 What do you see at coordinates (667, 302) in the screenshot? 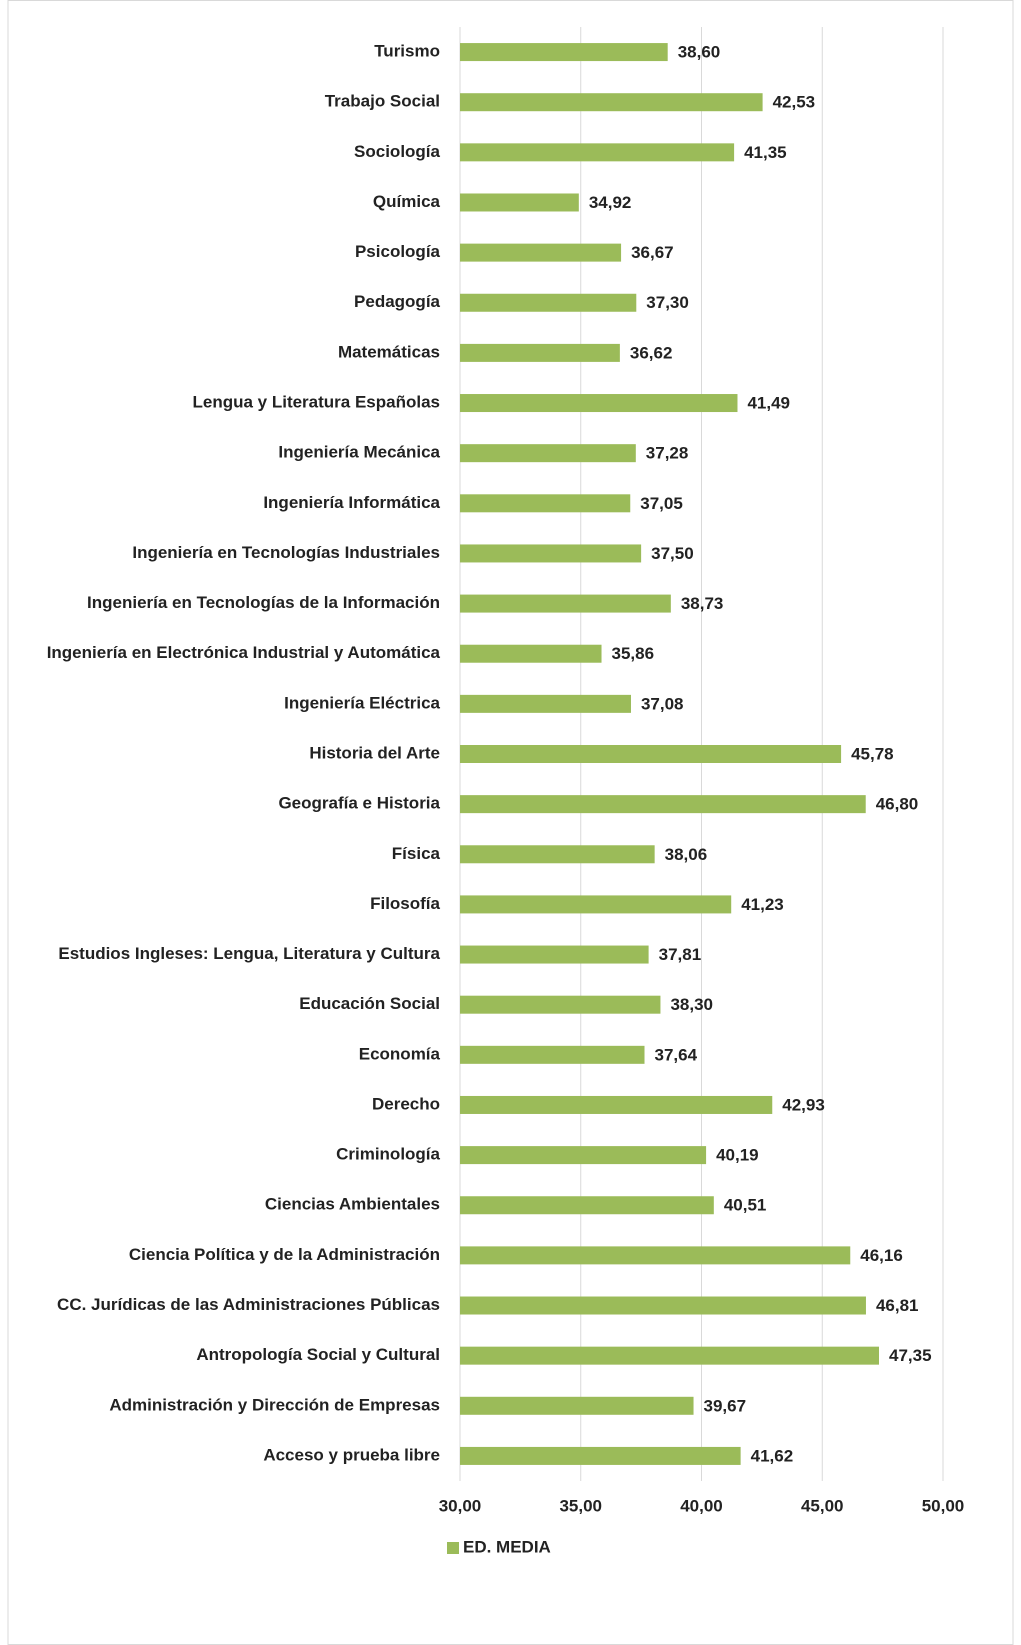
I see `data-label: 37,30` at bounding box center [667, 302].